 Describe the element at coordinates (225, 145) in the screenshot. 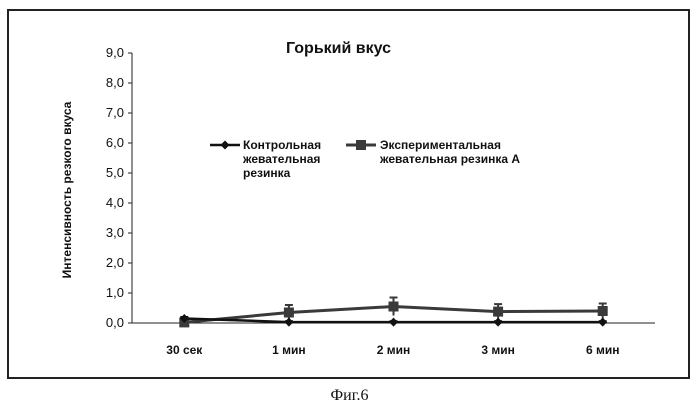

I see `legend-marker-control` at that location.